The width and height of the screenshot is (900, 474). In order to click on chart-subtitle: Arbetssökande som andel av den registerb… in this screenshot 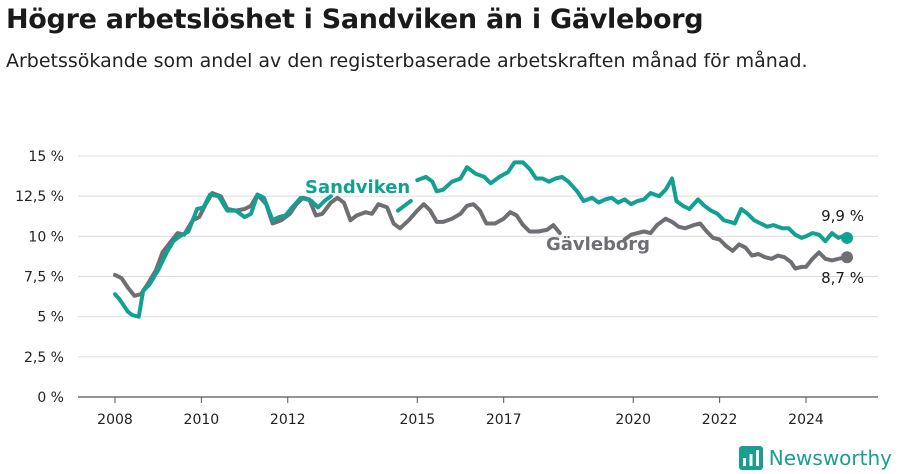, I will do `click(407, 61)`.